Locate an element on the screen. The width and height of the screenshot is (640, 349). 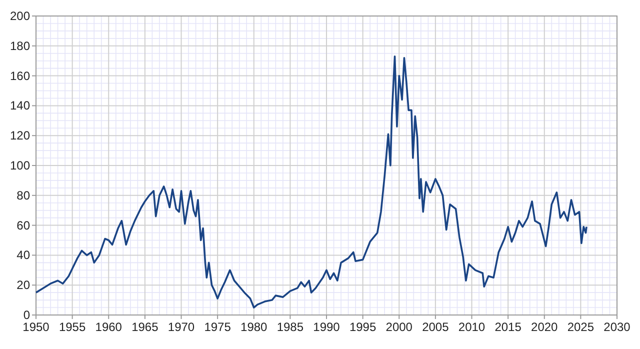
x-tick-label: 1995 is located at coordinates (362, 327).